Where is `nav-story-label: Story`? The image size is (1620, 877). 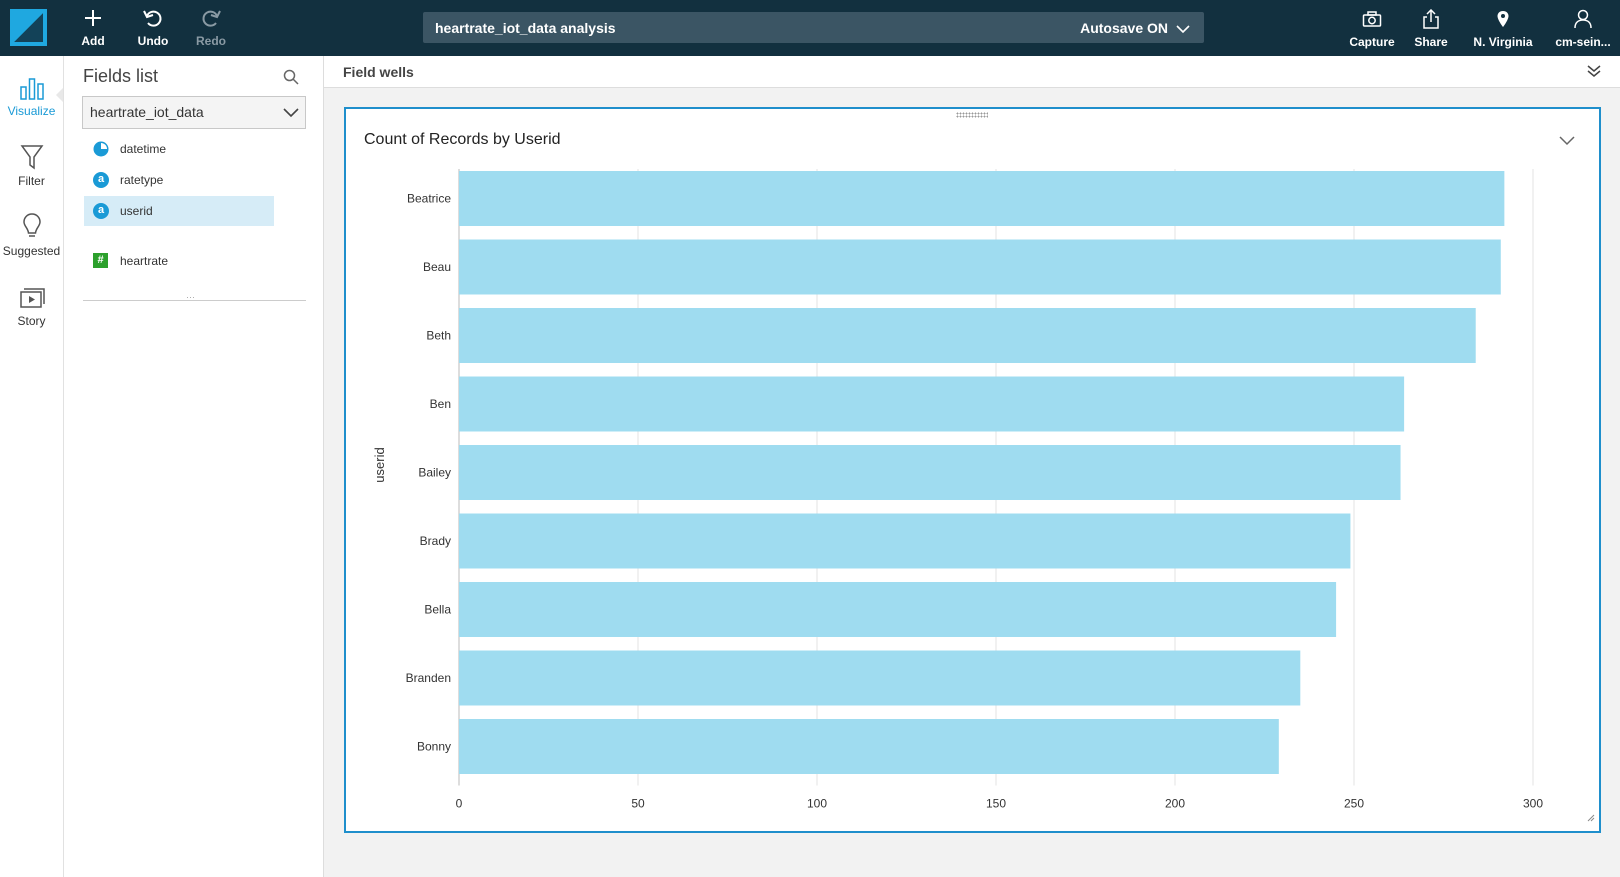 nav-story-label: Story is located at coordinates (31, 321).